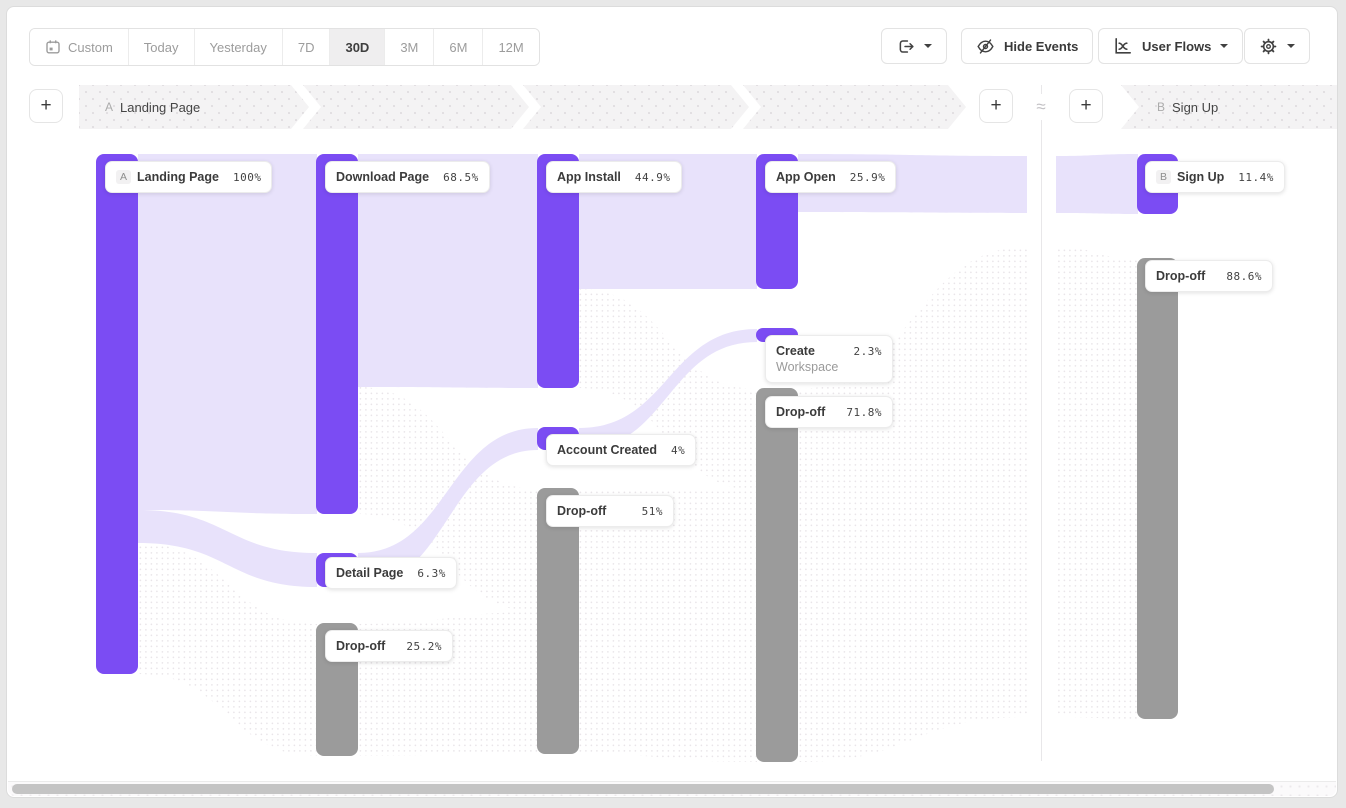  What do you see at coordinates (558, 621) in the screenshot?
I see `node-bar-dropoff-step3` at bounding box center [558, 621].